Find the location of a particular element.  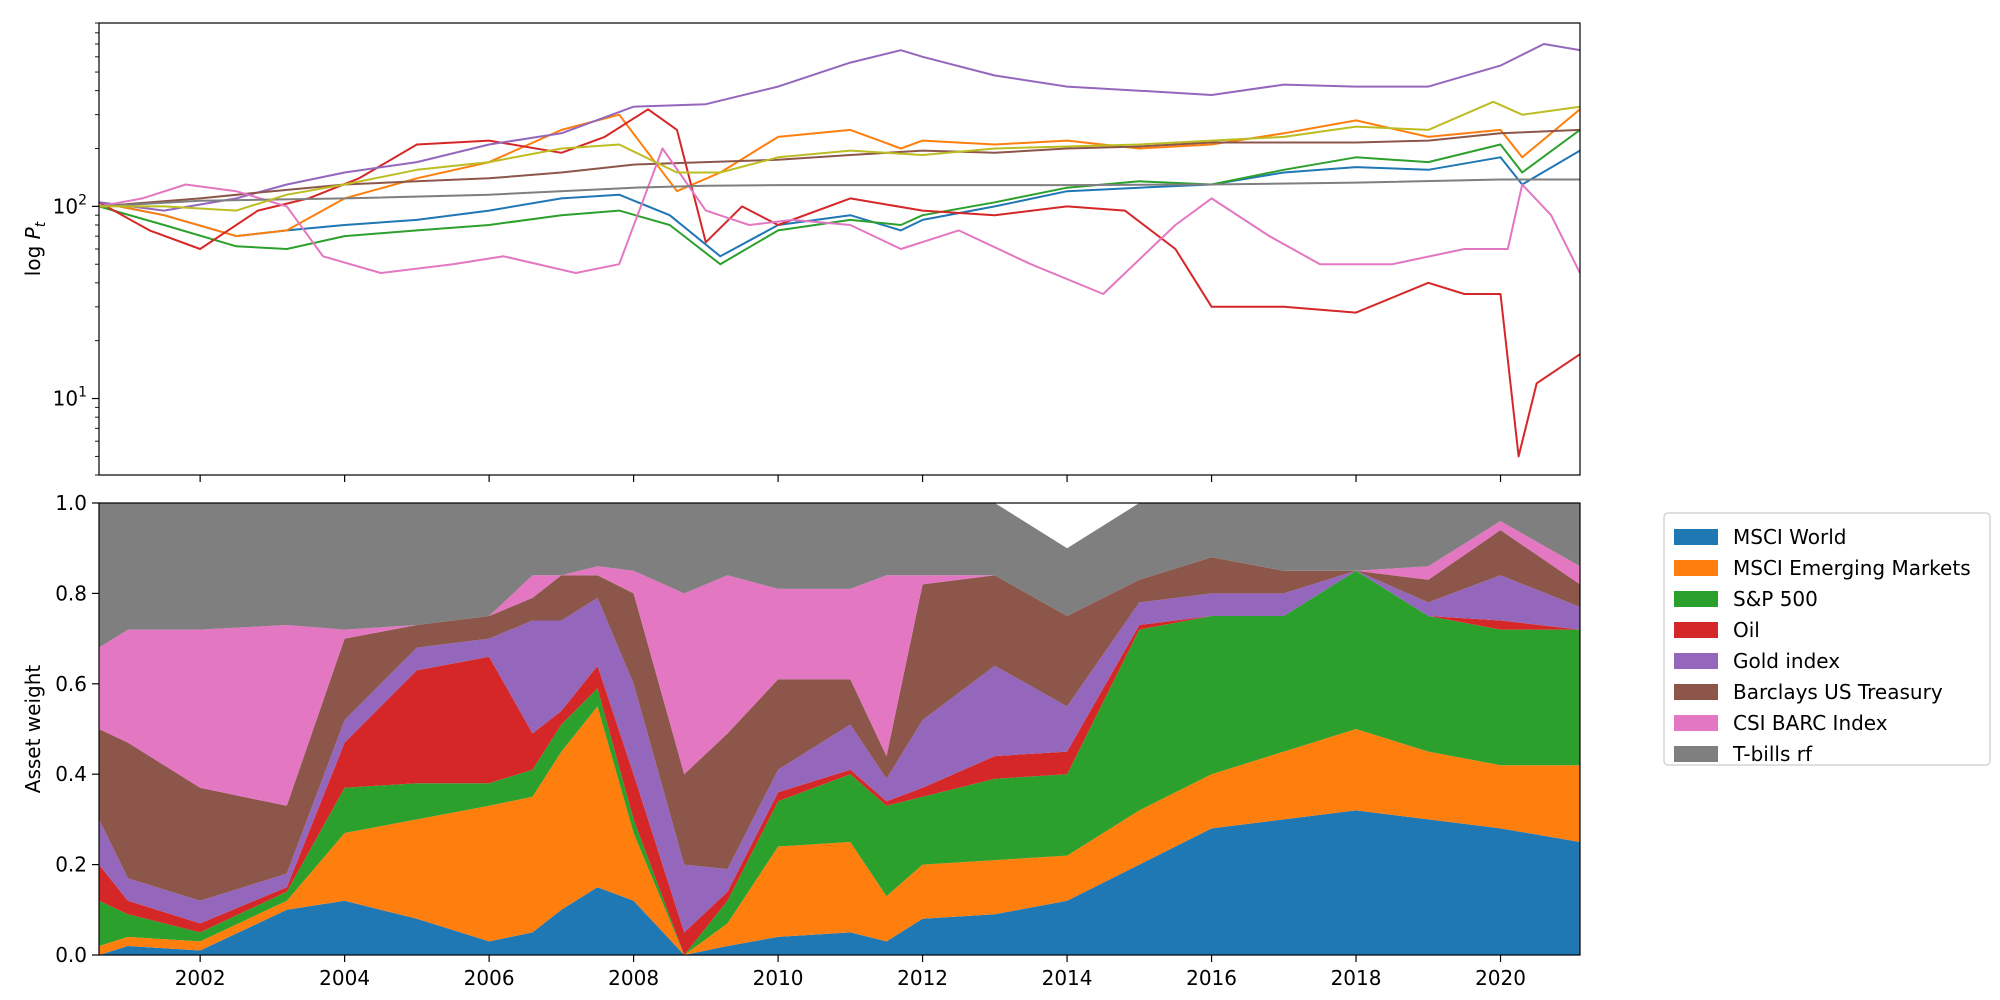

legend-swatch-t-bills-rf is located at coordinates (1696, 754).